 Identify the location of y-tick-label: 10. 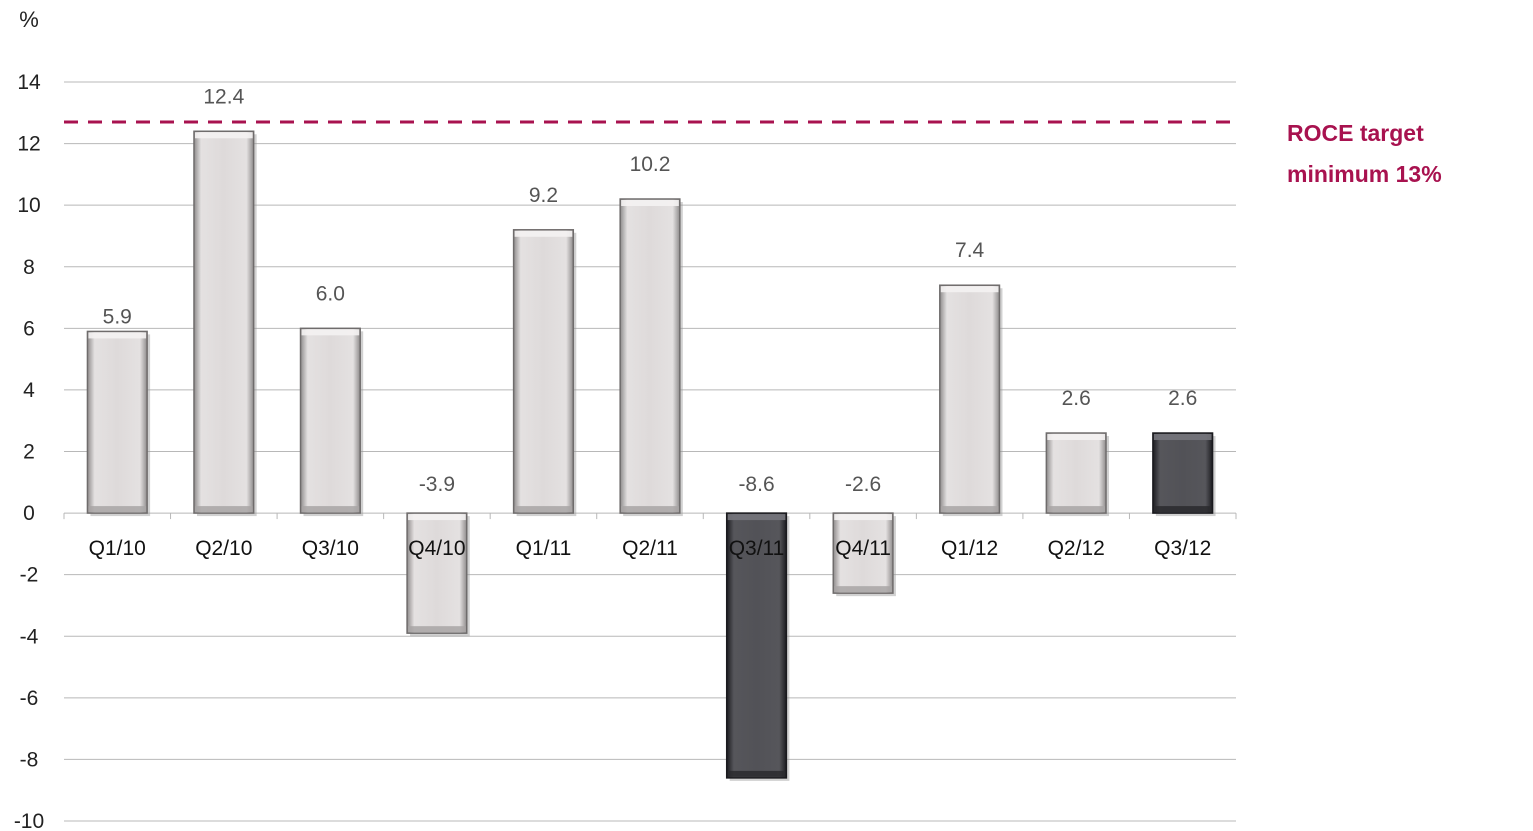
(28, 205).